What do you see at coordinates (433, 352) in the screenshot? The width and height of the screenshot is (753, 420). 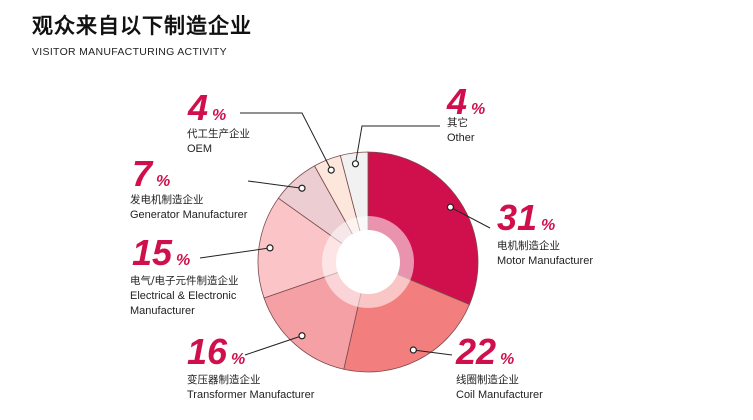 I see `leader-line-coil` at bounding box center [433, 352].